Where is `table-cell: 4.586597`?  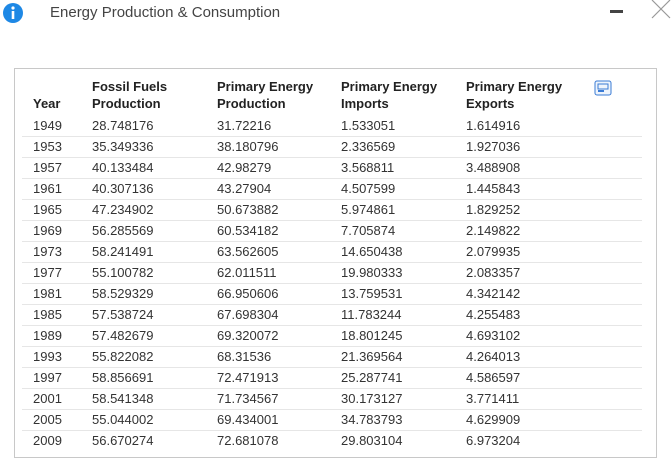
table-cell: 4.586597 is located at coordinates (493, 377).